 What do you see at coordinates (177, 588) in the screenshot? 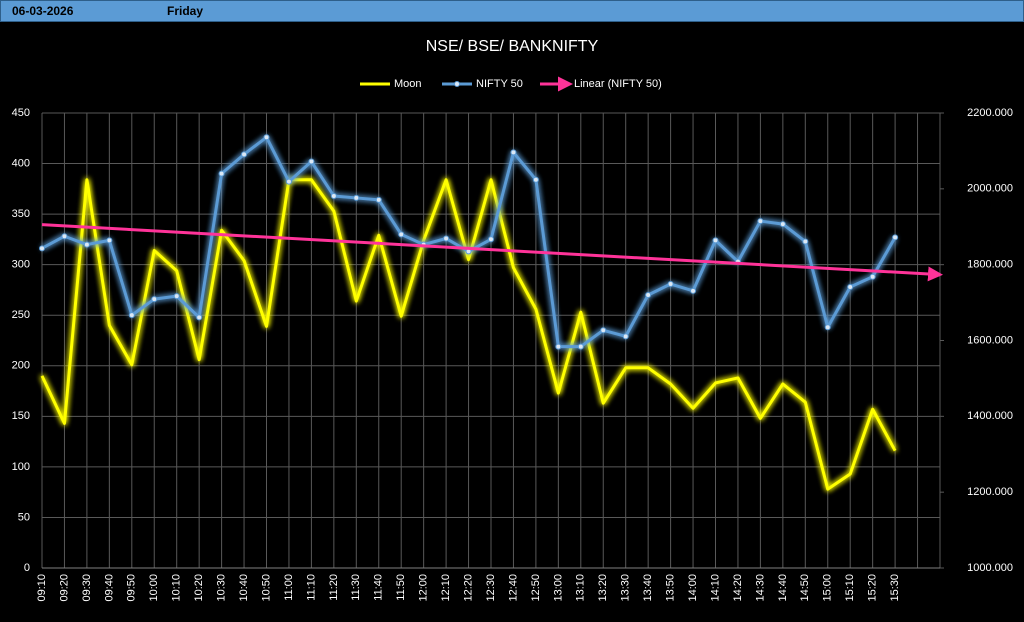
I see `x-tick-label: 10:10` at bounding box center [177, 588].